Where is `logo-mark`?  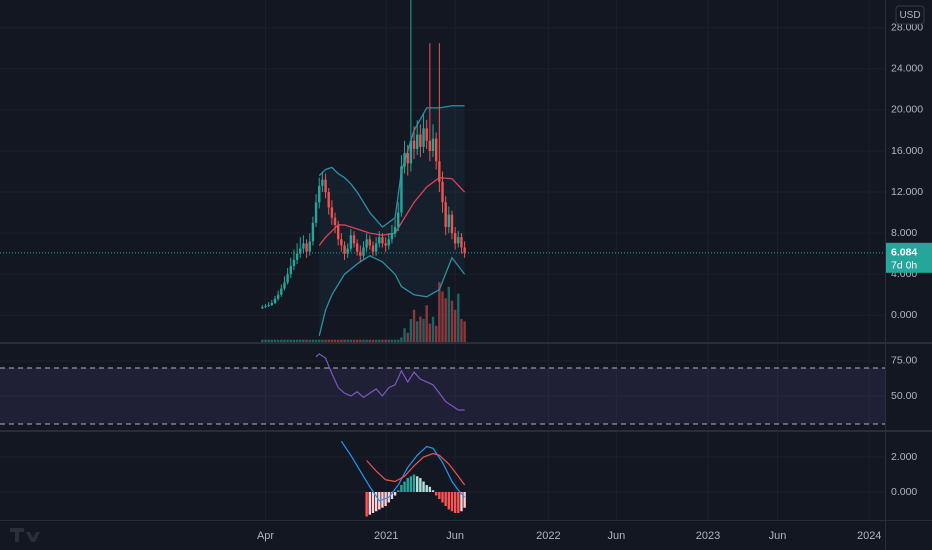
logo-mark is located at coordinates (25, 535).